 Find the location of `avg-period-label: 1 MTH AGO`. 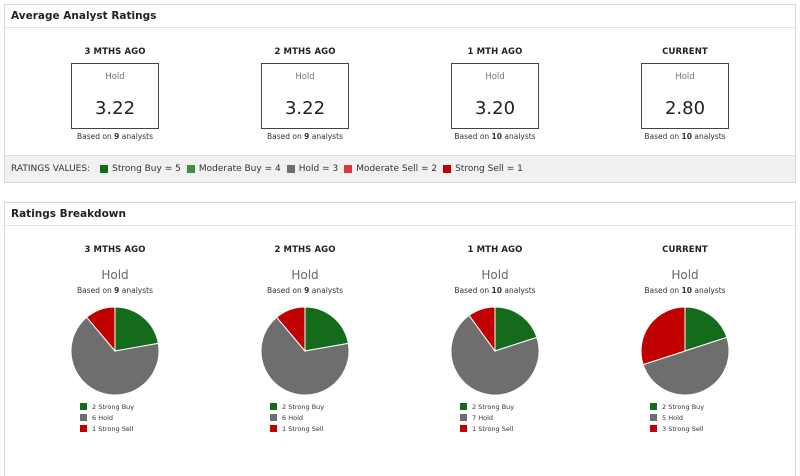

avg-period-label: 1 MTH AGO is located at coordinates (495, 52).